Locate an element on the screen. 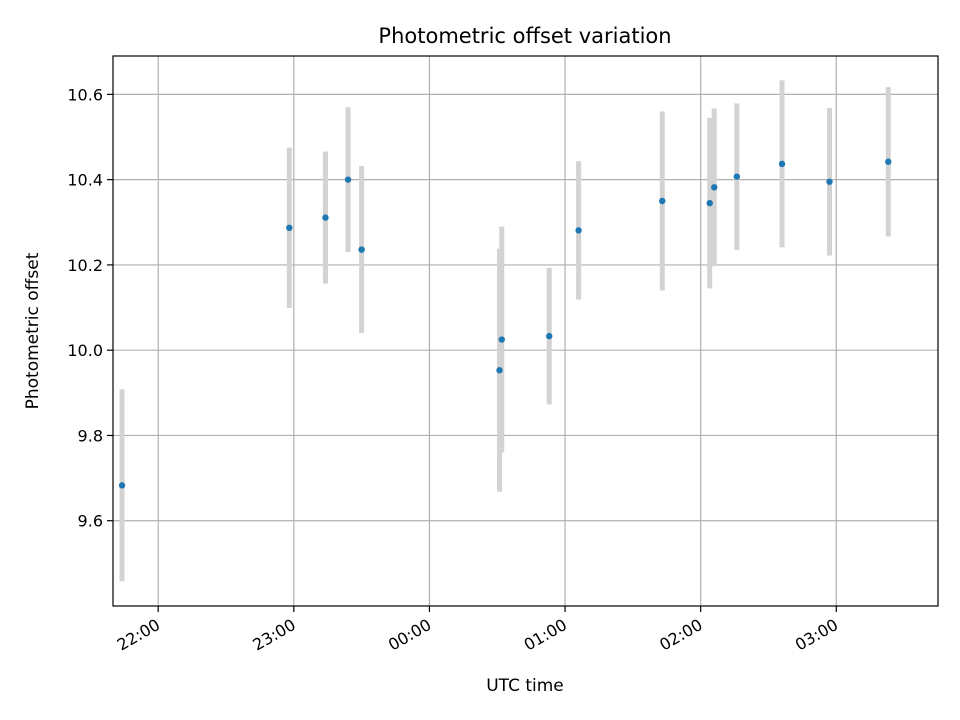 Image resolution: width=960 pixels, height=720 pixels. y-tick-label: 9.6 is located at coordinates (90, 521).